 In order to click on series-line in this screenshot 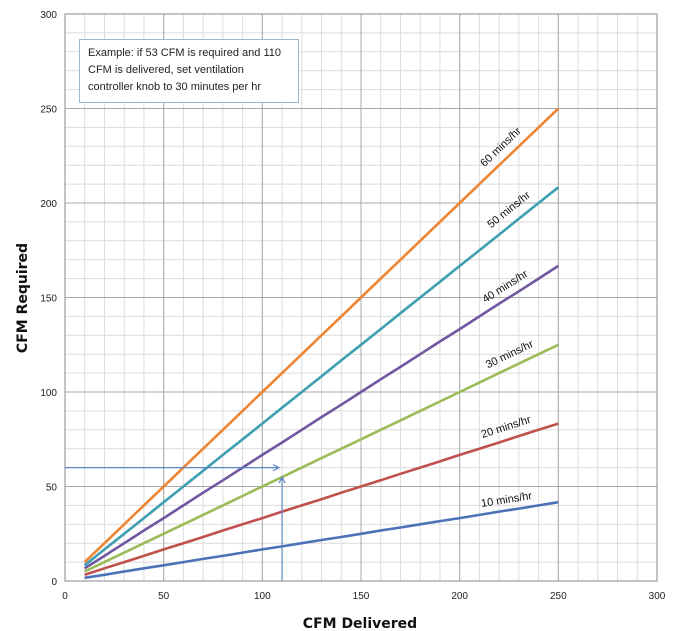, I will do `click(321, 540)`.